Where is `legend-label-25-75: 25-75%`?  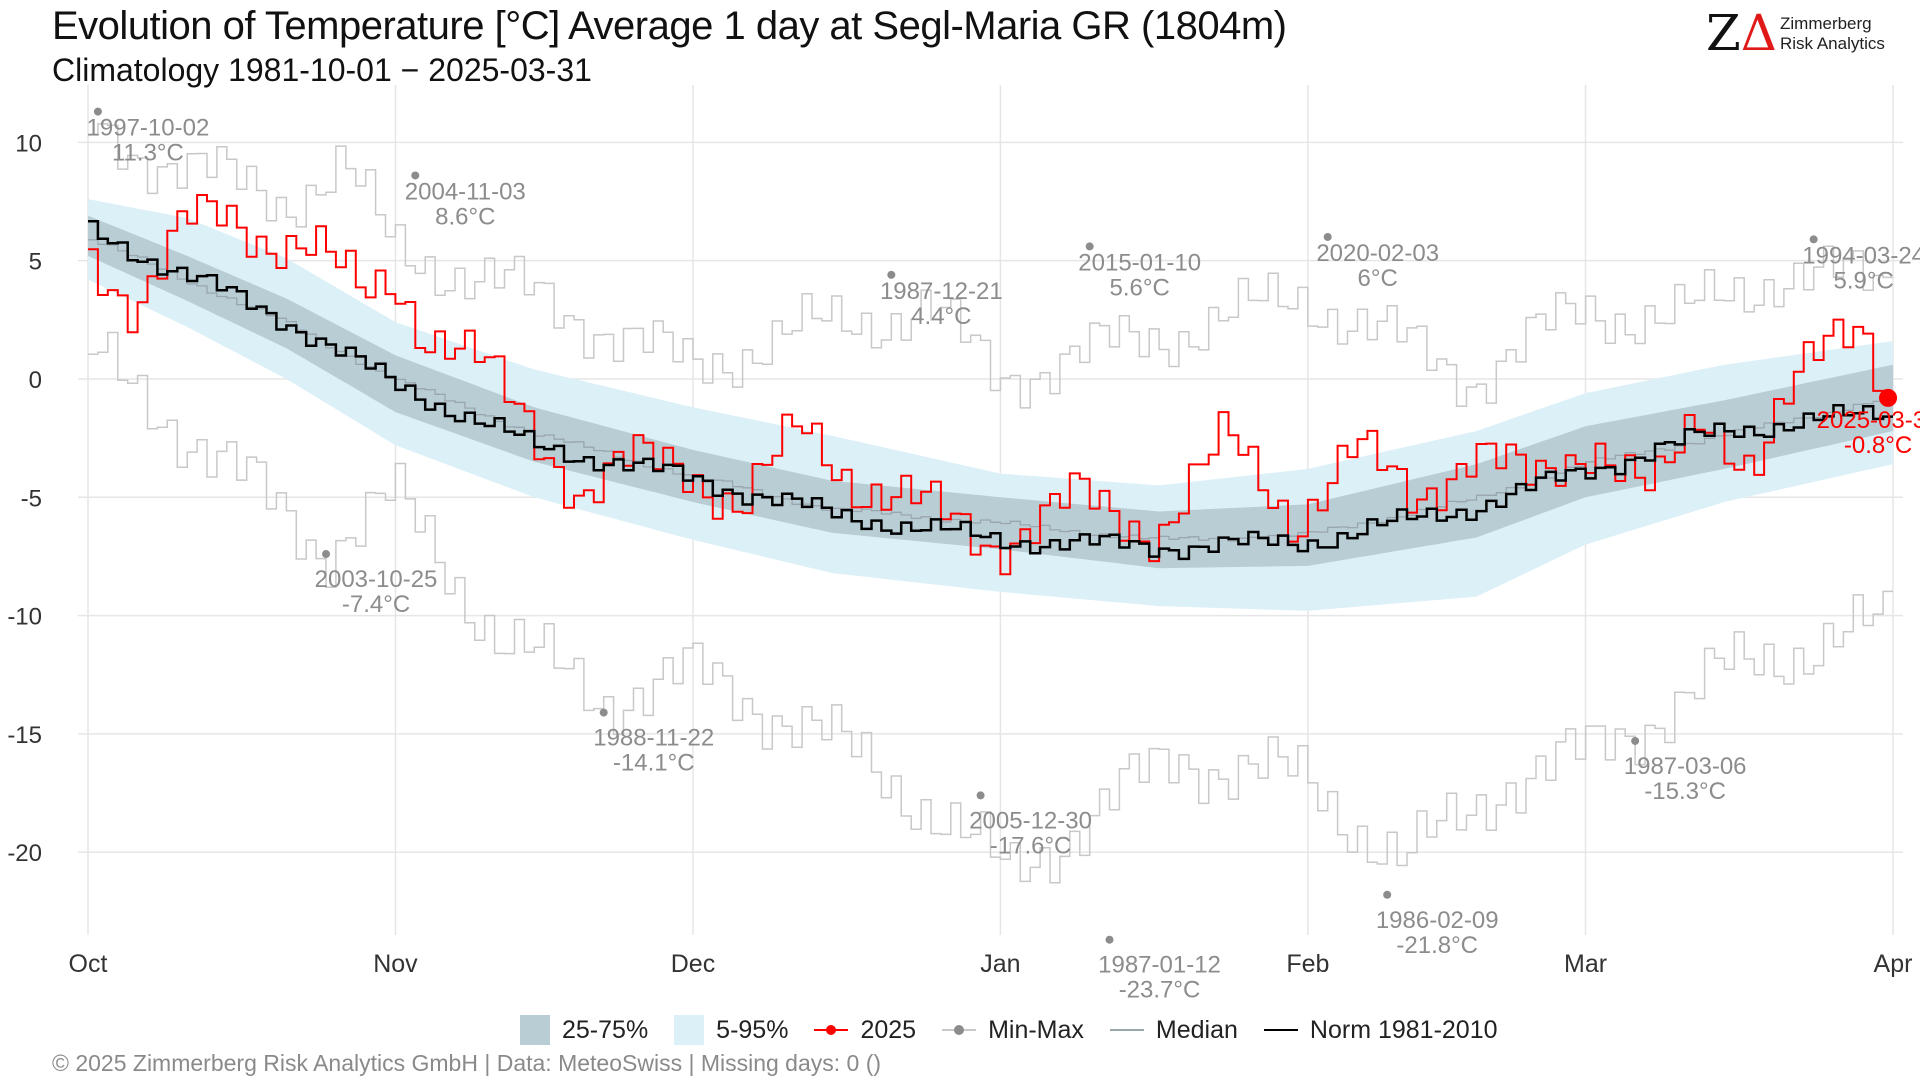
legend-label-25-75: 25-75% is located at coordinates (605, 1029).